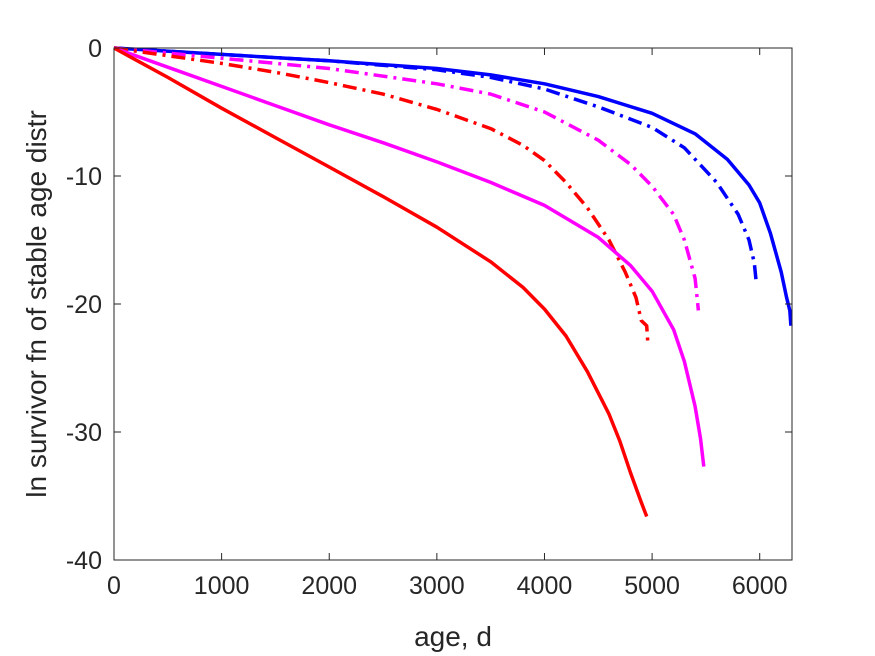  What do you see at coordinates (545, 586) in the screenshot?
I see `x-tick-label: 4000` at bounding box center [545, 586].